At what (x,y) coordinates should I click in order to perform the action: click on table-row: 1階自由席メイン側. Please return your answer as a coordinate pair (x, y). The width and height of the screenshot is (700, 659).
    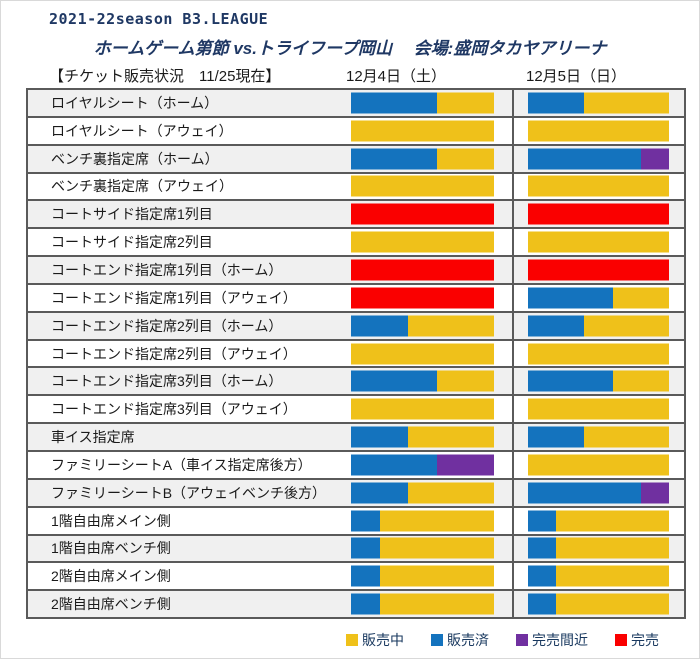
    Looking at the image, I should click on (356, 521).